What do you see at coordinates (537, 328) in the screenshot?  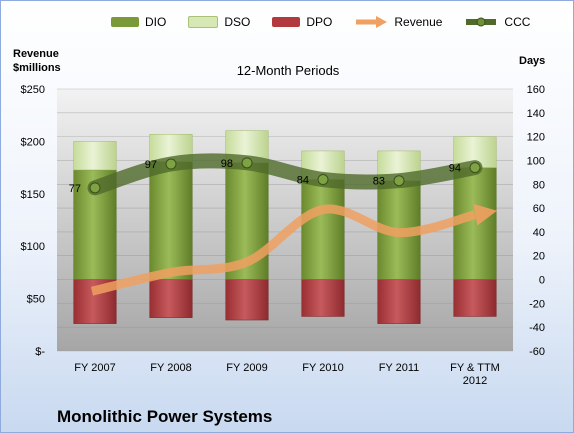 I see `right-tick-label: -40` at bounding box center [537, 328].